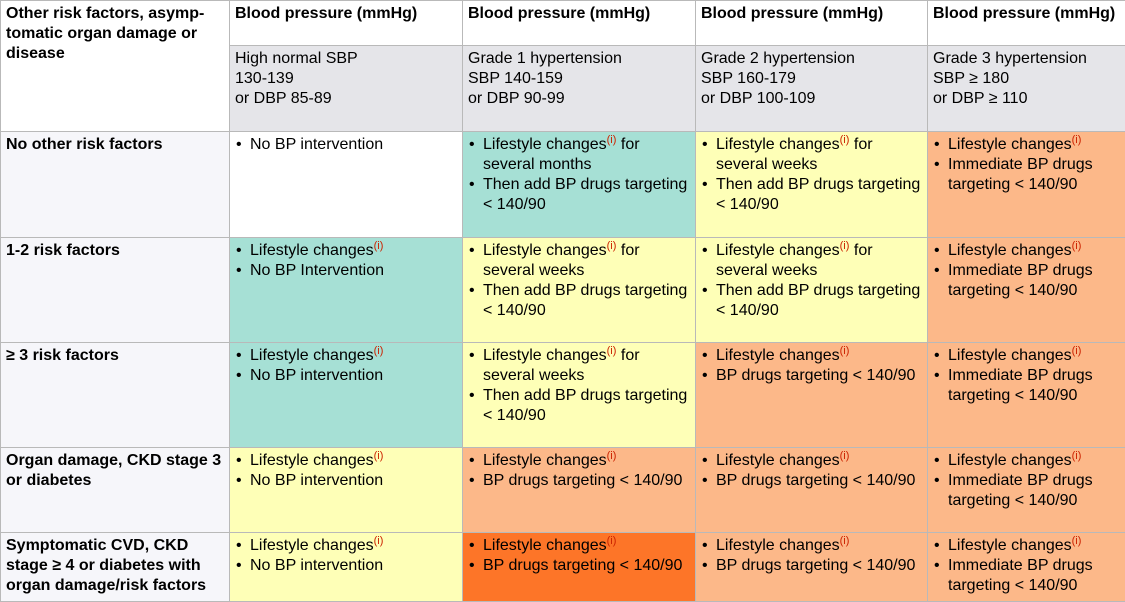  Describe the element at coordinates (579, 79) in the screenshot. I see `grade-line: SBP 140-159` at that location.